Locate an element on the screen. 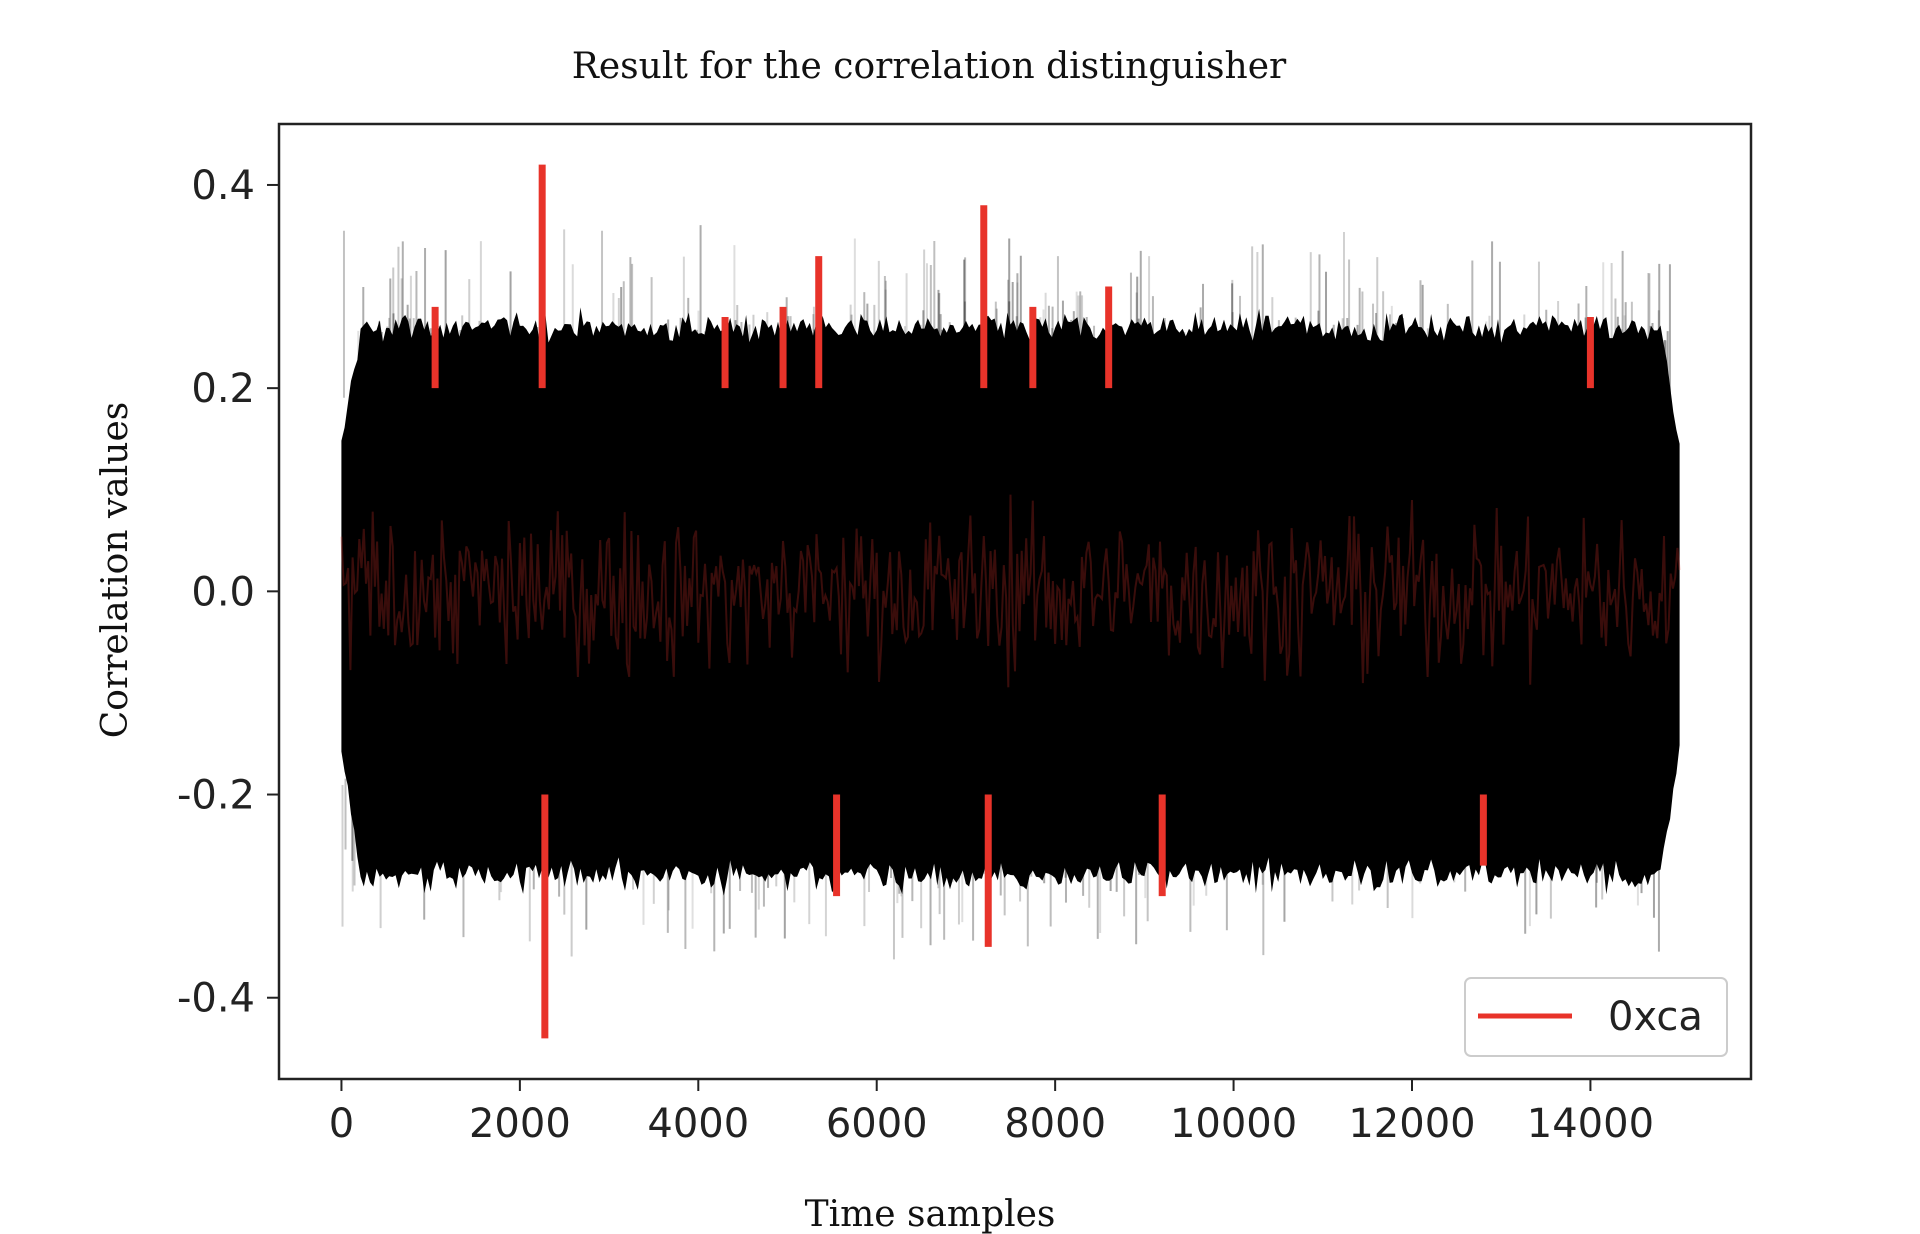  y-tick-label: 0.0 is located at coordinates (223, 592).